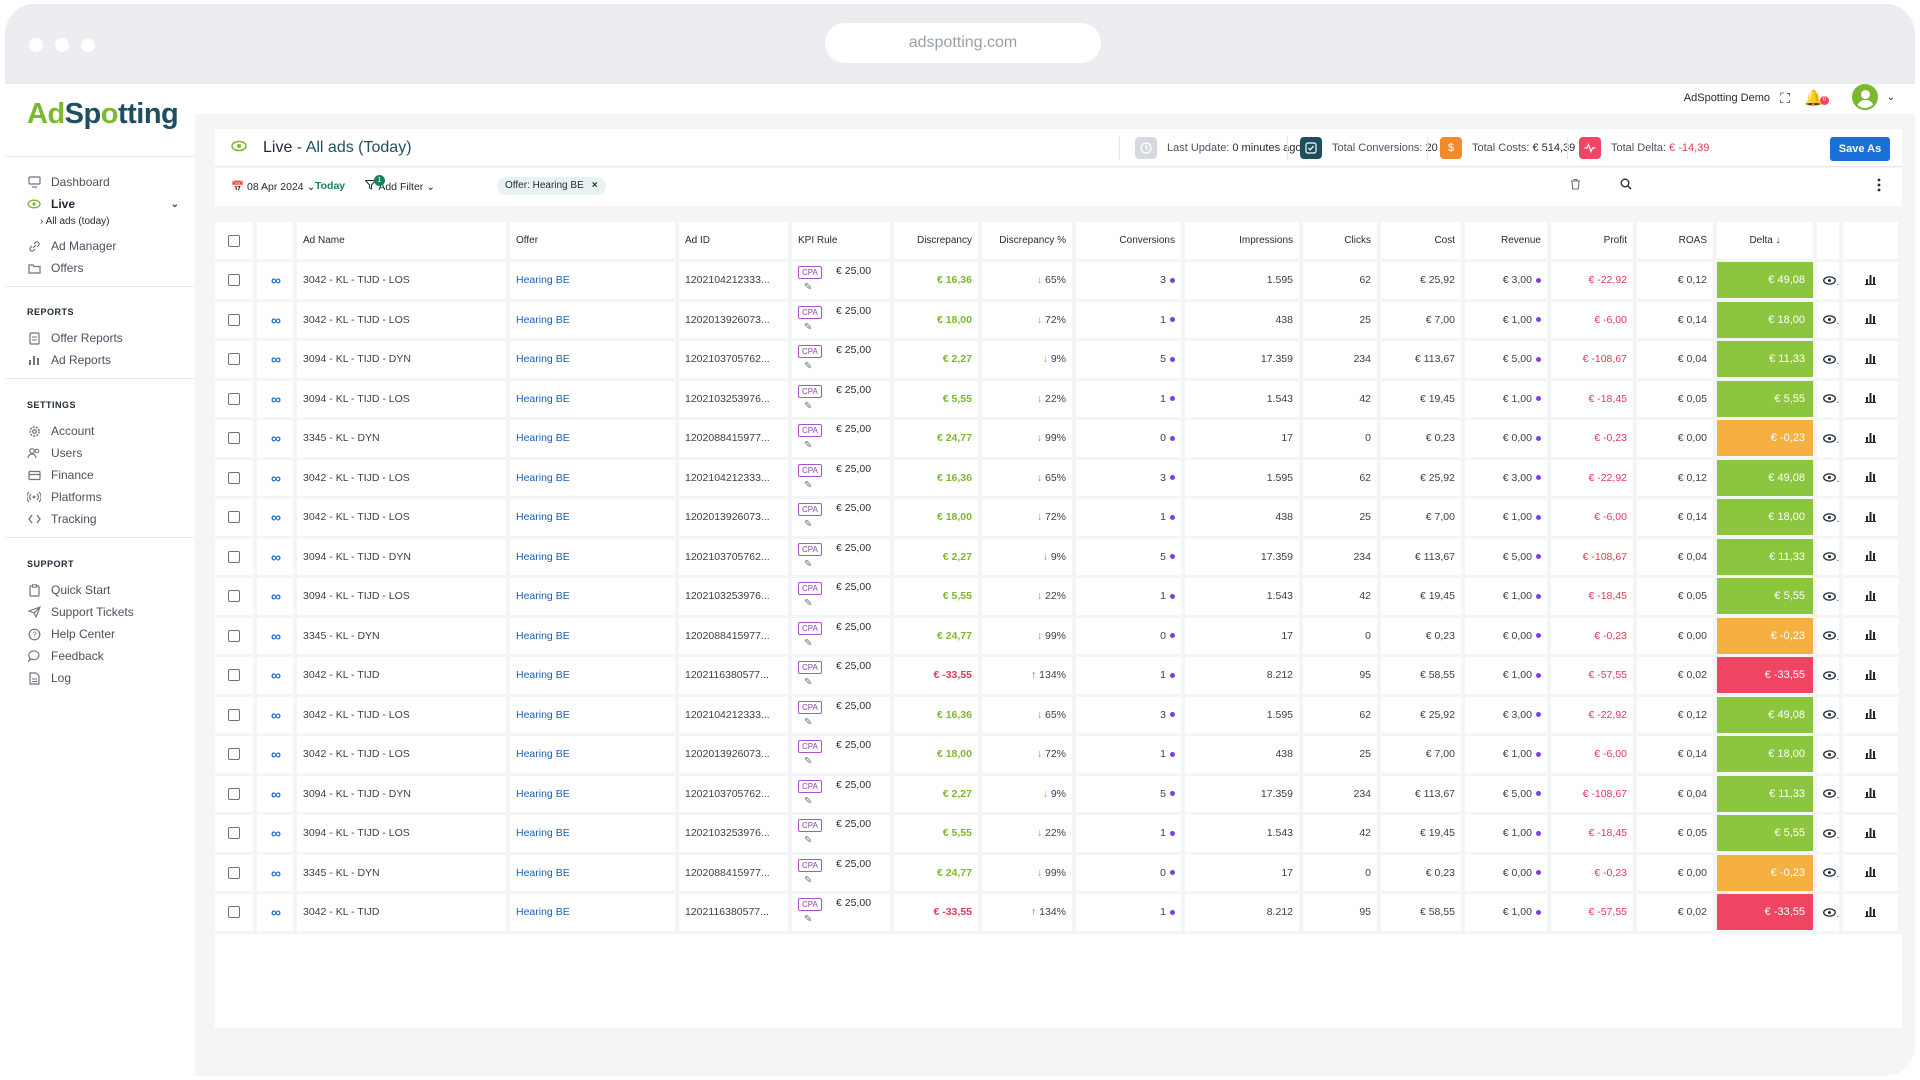  What do you see at coordinates (1785, 98) in the screenshot?
I see `fullscreen-icon: ⛶` at bounding box center [1785, 98].